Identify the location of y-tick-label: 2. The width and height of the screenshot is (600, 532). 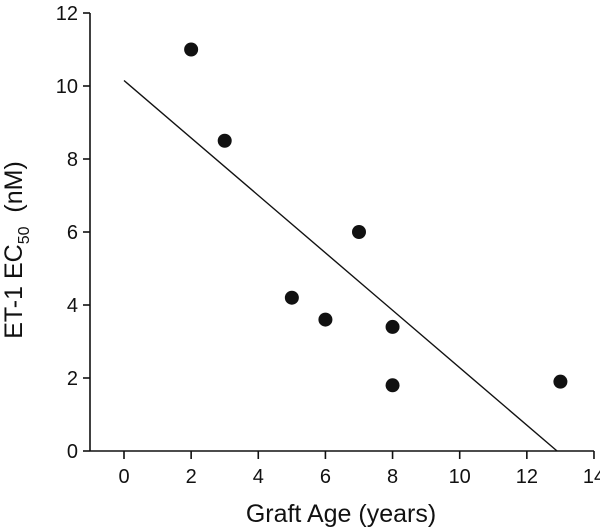
(72, 379).